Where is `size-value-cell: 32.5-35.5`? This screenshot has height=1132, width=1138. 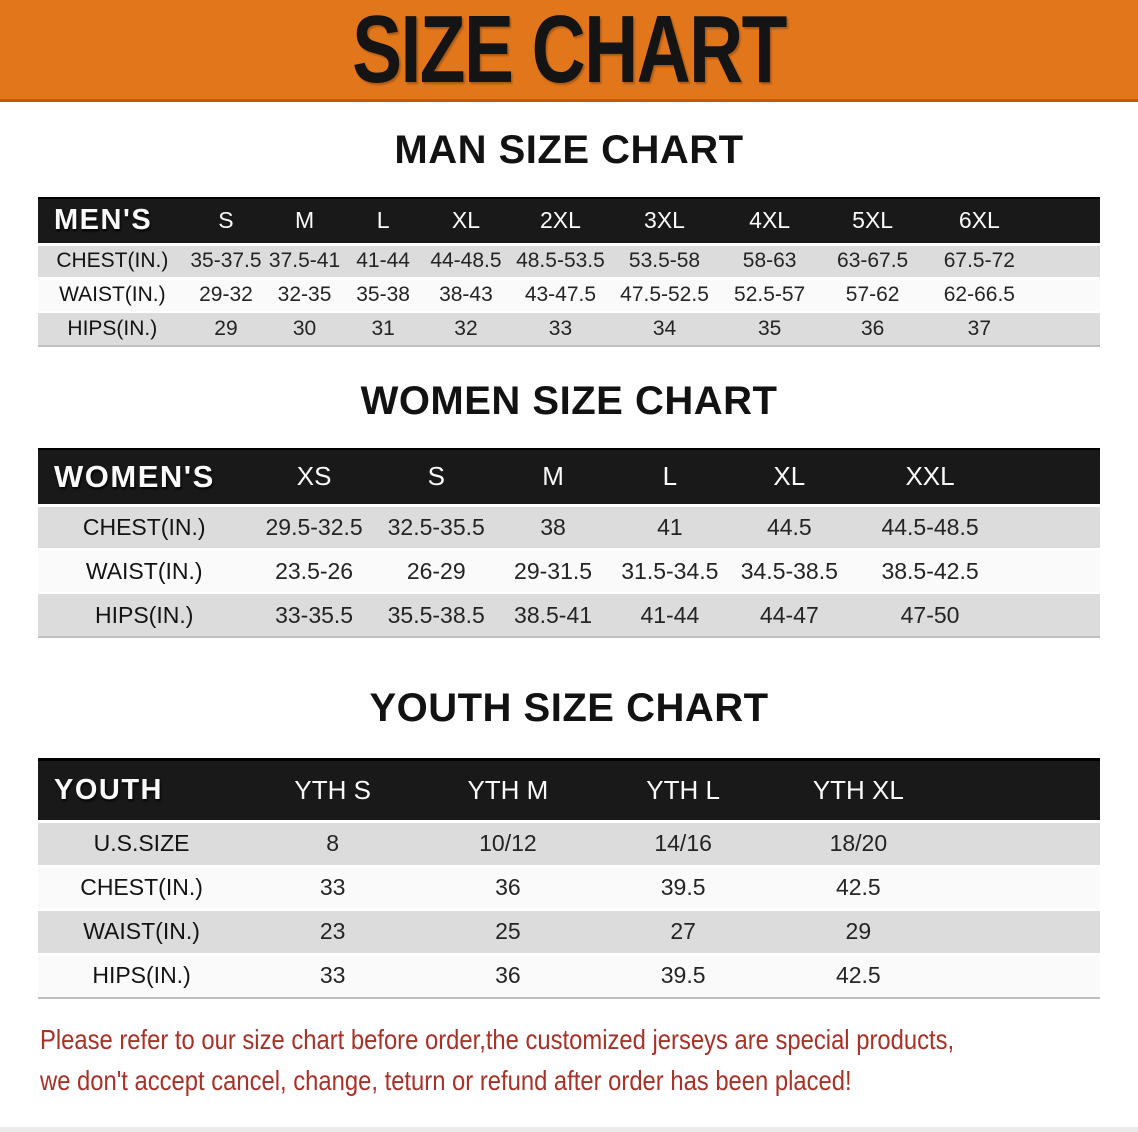
size-value-cell: 32.5-35.5 is located at coordinates (436, 526).